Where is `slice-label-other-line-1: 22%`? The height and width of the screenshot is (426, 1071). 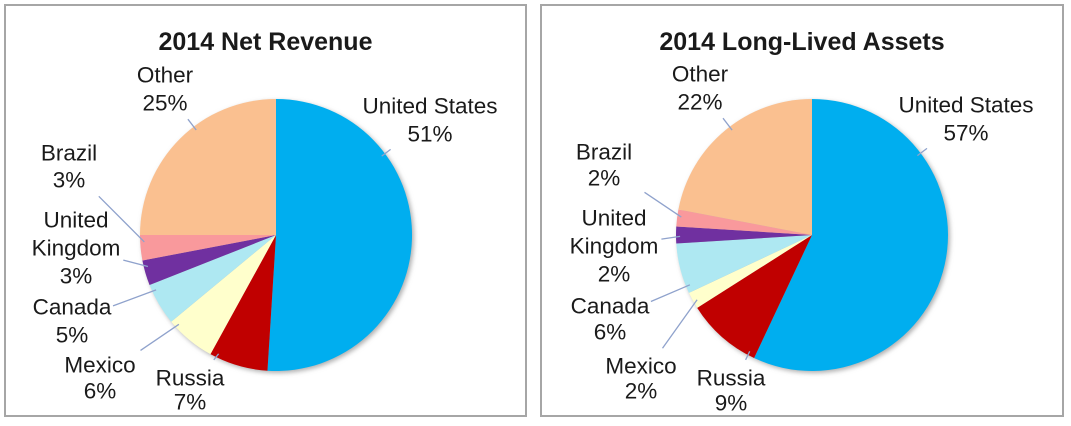 slice-label-other-line-1: 22% is located at coordinates (699, 102).